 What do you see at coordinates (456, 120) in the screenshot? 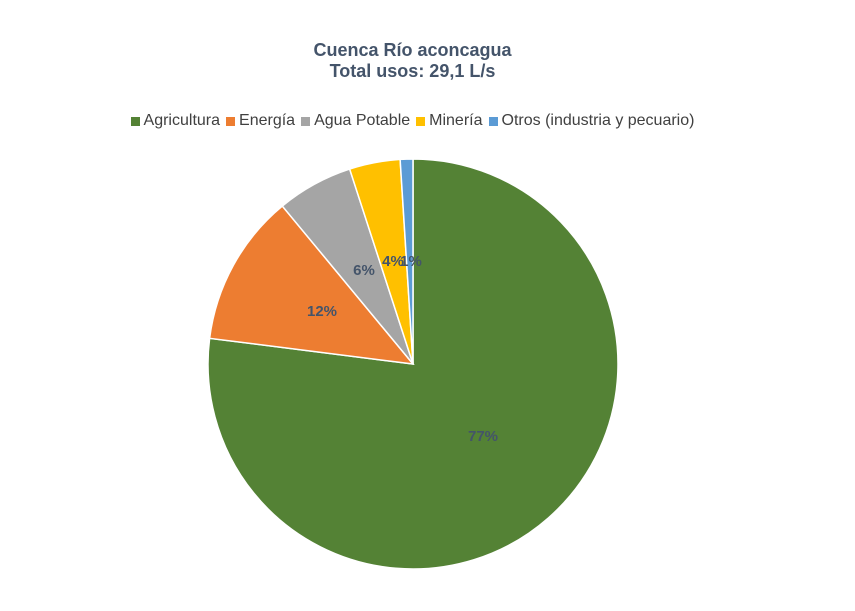
I see `legend-label-mineria: Minería` at bounding box center [456, 120].